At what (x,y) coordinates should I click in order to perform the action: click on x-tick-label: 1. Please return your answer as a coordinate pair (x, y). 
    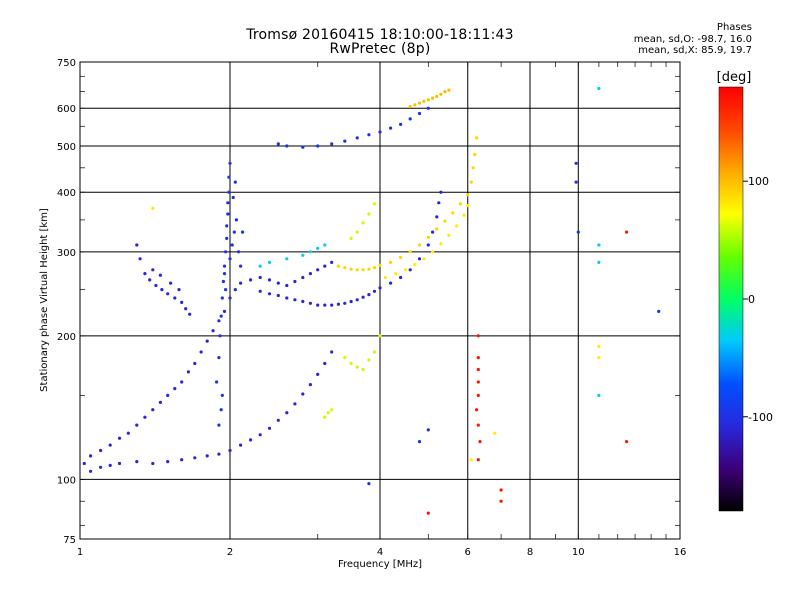
    Looking at the image, I should click on (80, 552).